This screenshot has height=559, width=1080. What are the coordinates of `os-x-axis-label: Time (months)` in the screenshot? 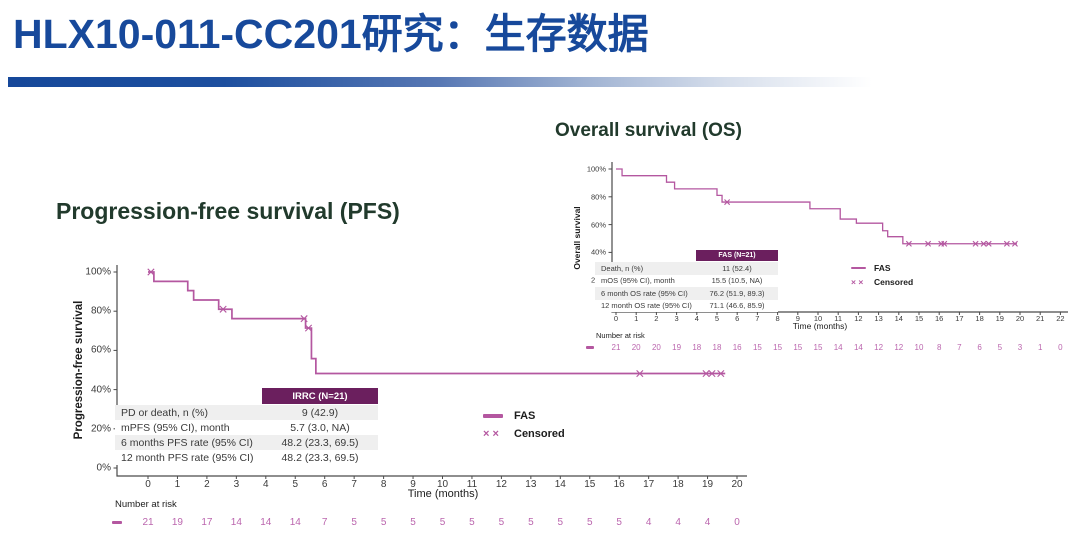 It's located at (820, 326).